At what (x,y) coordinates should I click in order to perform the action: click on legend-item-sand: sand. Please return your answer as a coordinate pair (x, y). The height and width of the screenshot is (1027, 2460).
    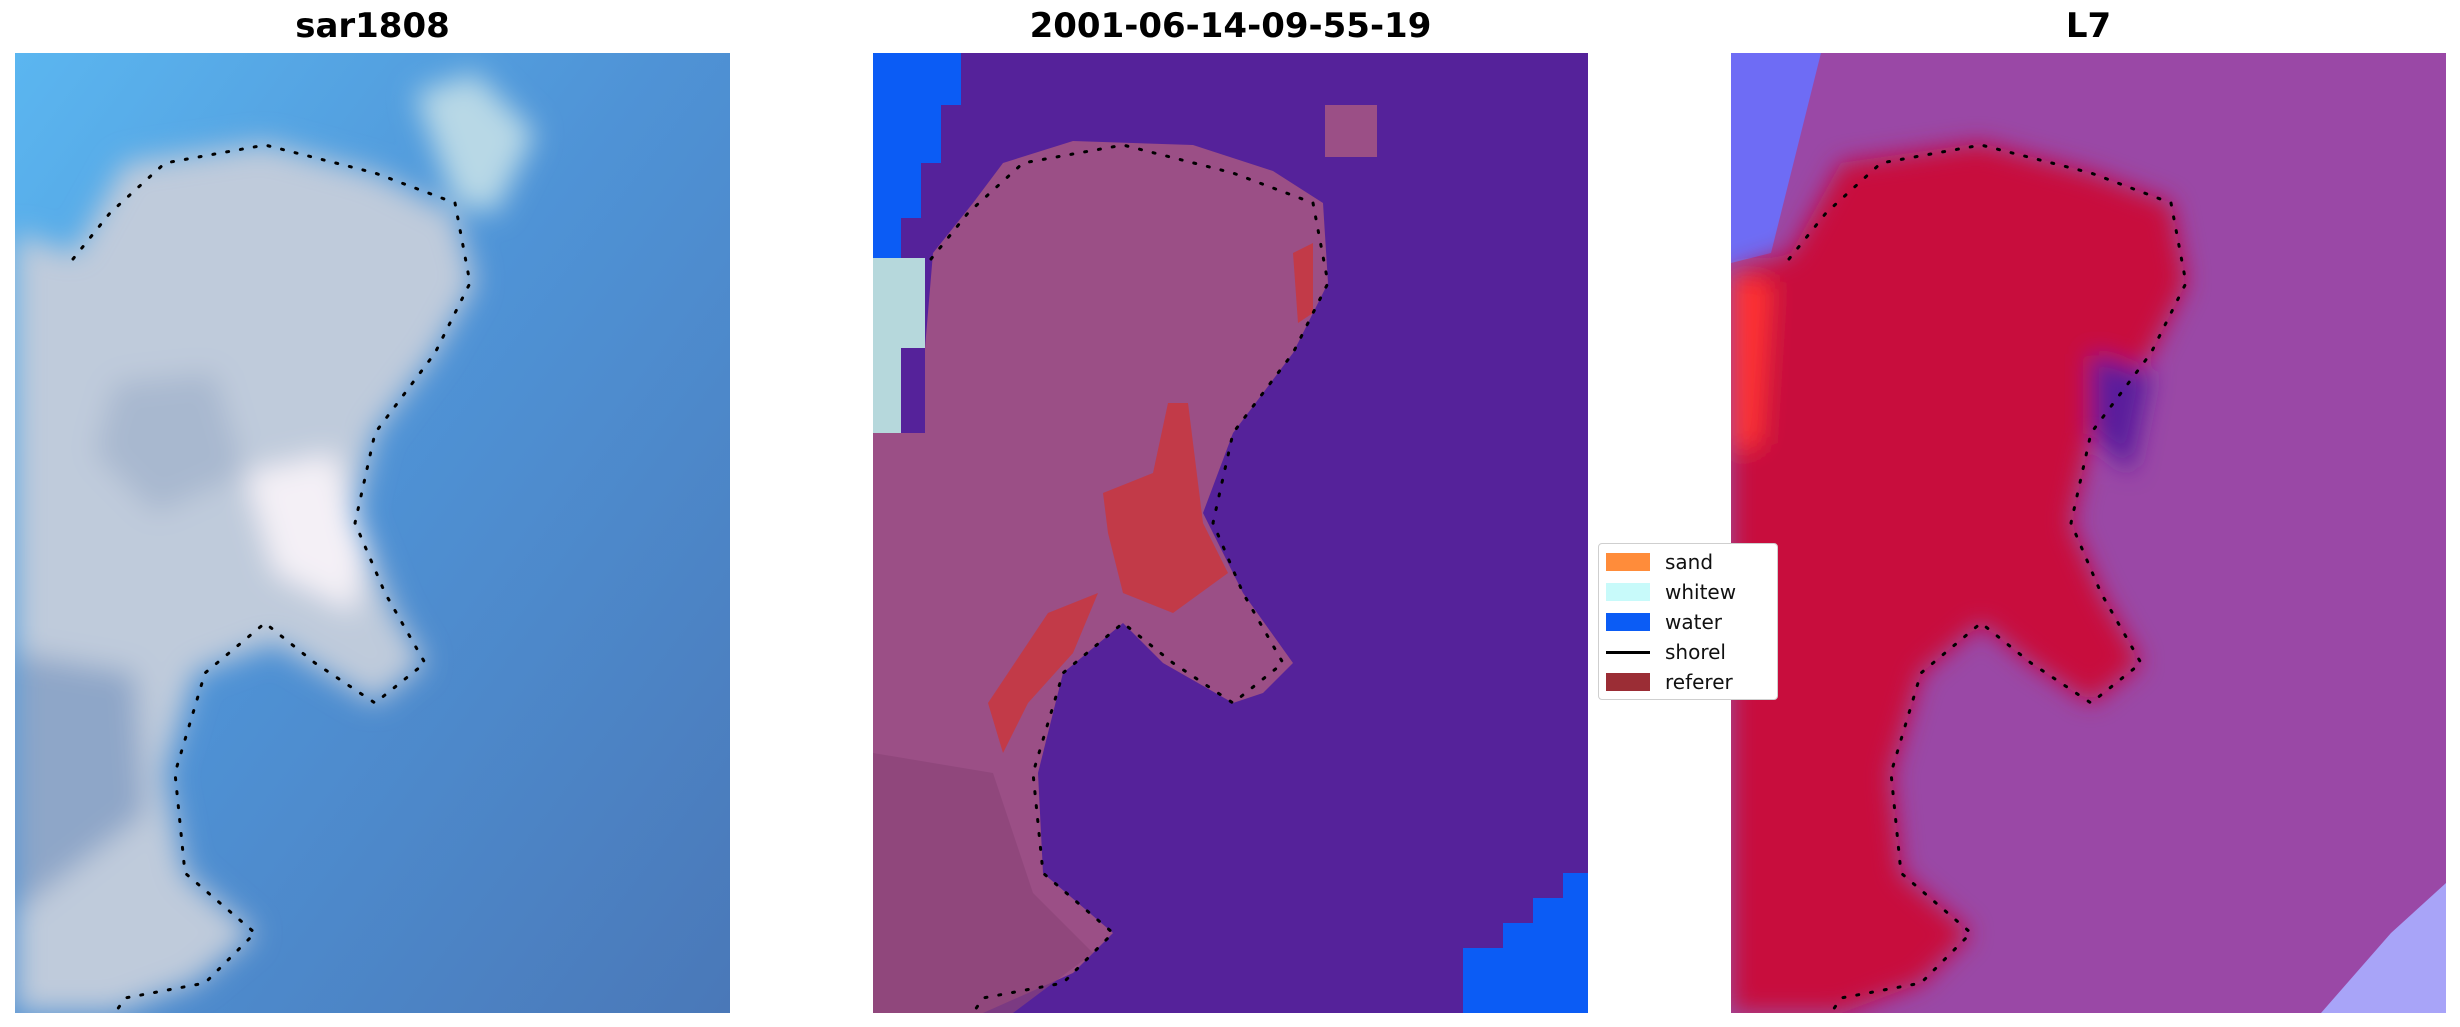
    Looking at the image, I should click on (1659, 562).